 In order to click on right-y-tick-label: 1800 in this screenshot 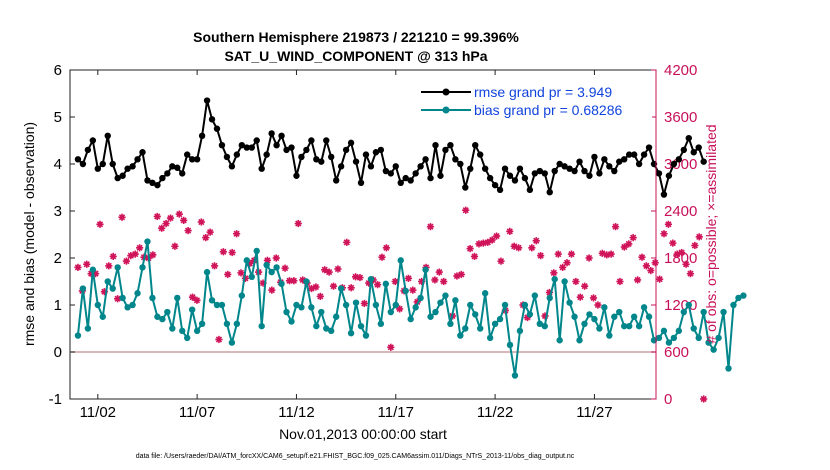, I will do `click(680, 258)`.